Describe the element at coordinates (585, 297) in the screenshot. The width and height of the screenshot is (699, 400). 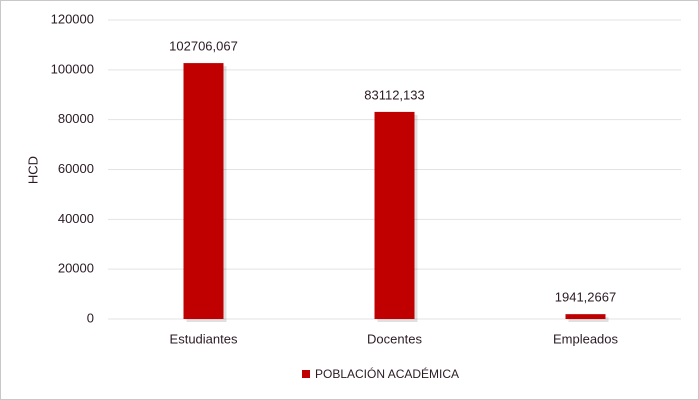
I see `data-label: 1941,2667` at that location.